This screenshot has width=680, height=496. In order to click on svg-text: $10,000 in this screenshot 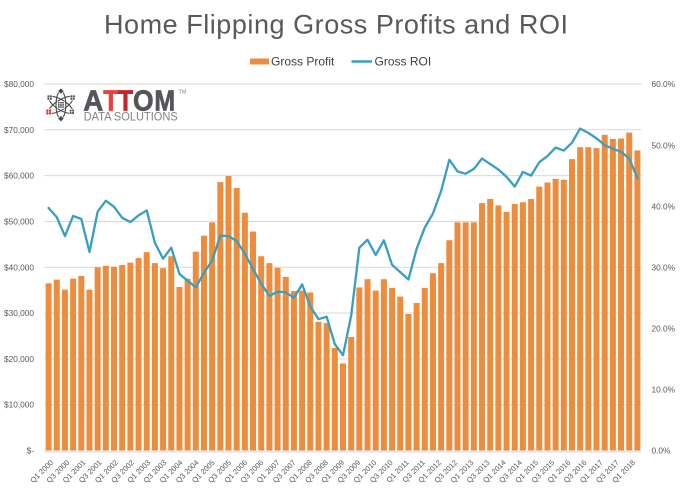, I will do `click(19, 405)`.